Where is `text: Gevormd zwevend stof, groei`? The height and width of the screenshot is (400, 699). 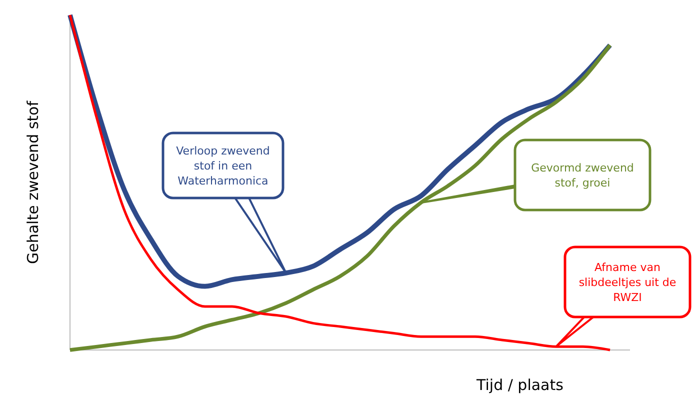 text: Gevormd zwevend stof, groei is located at coordinates (582, 176).